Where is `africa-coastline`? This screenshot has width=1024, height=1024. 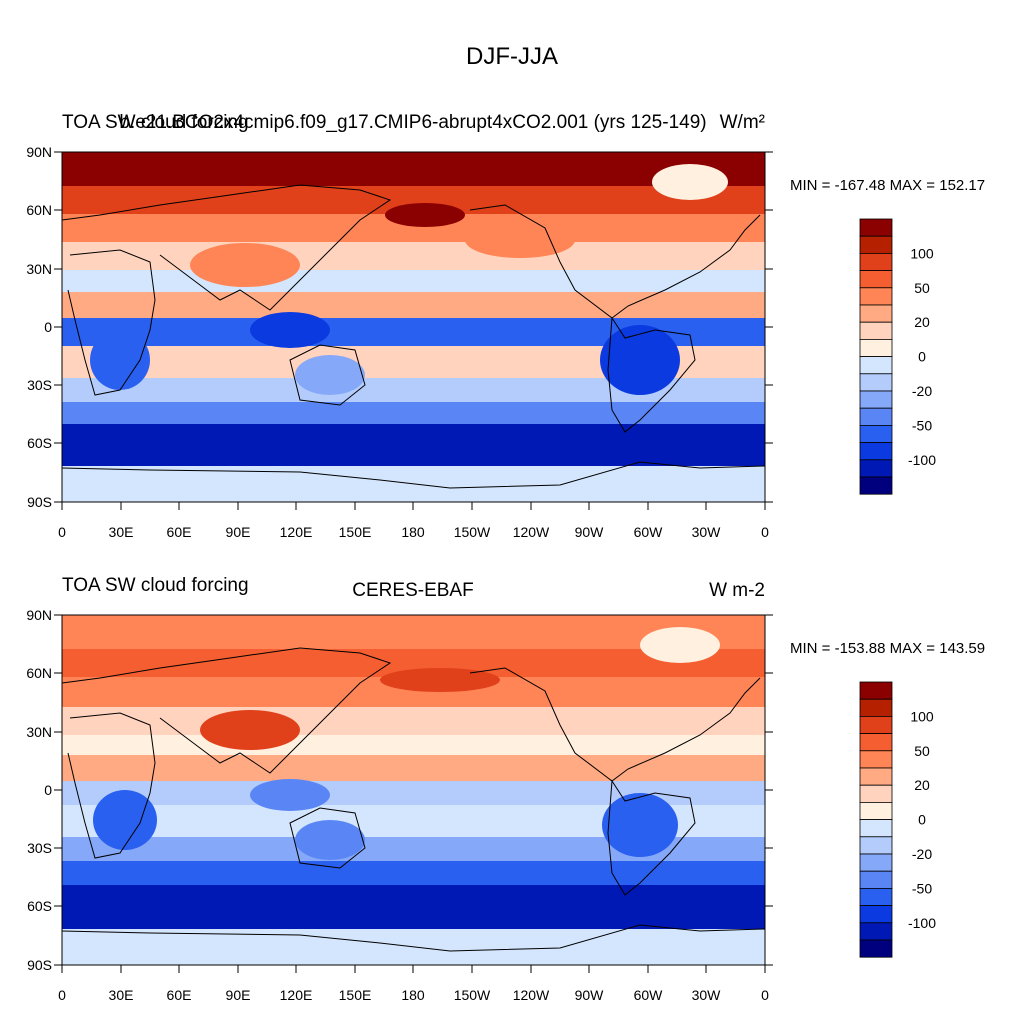 africa-coastline is located at coordinates (111, 322).